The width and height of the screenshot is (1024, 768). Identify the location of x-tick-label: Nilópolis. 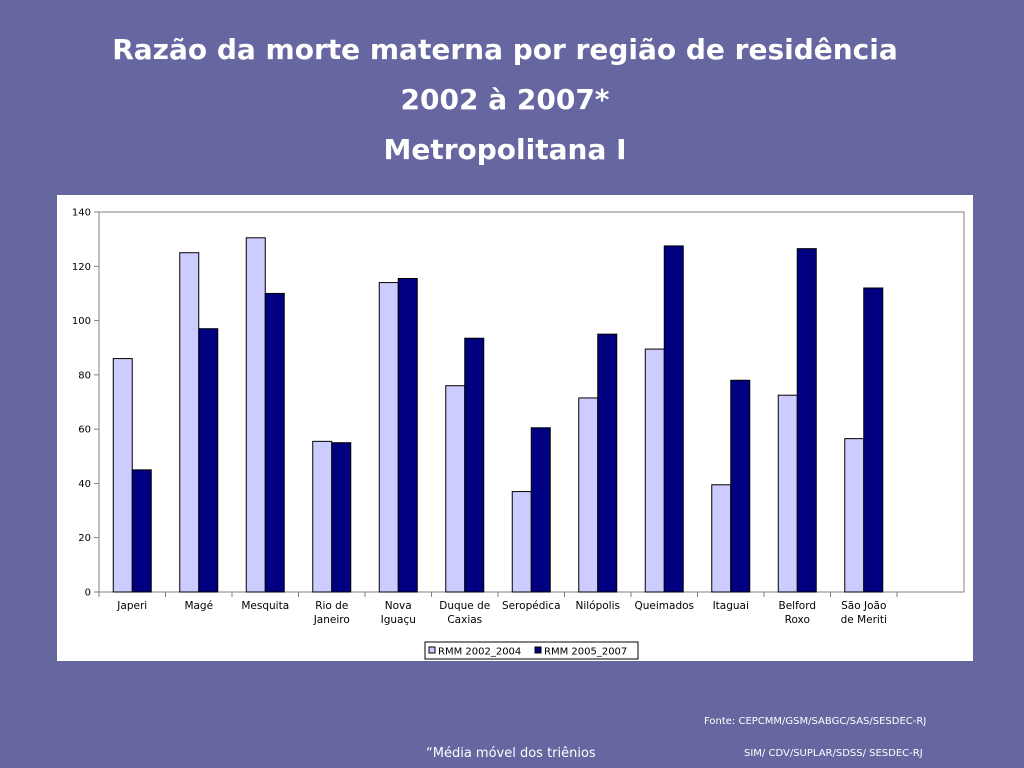
(597, 606).